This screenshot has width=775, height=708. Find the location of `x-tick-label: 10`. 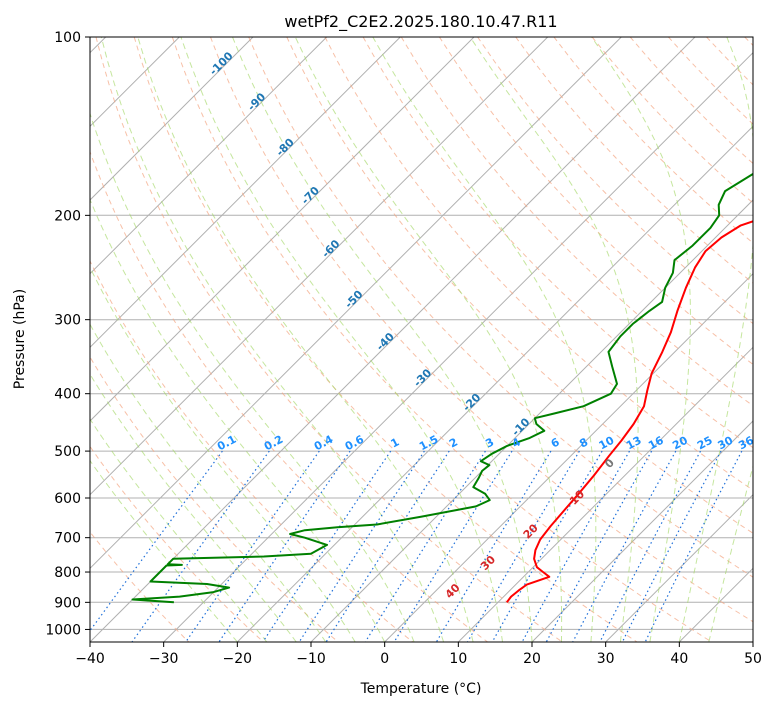

x-tick-label: 10 is located at coordinates (458, 659).